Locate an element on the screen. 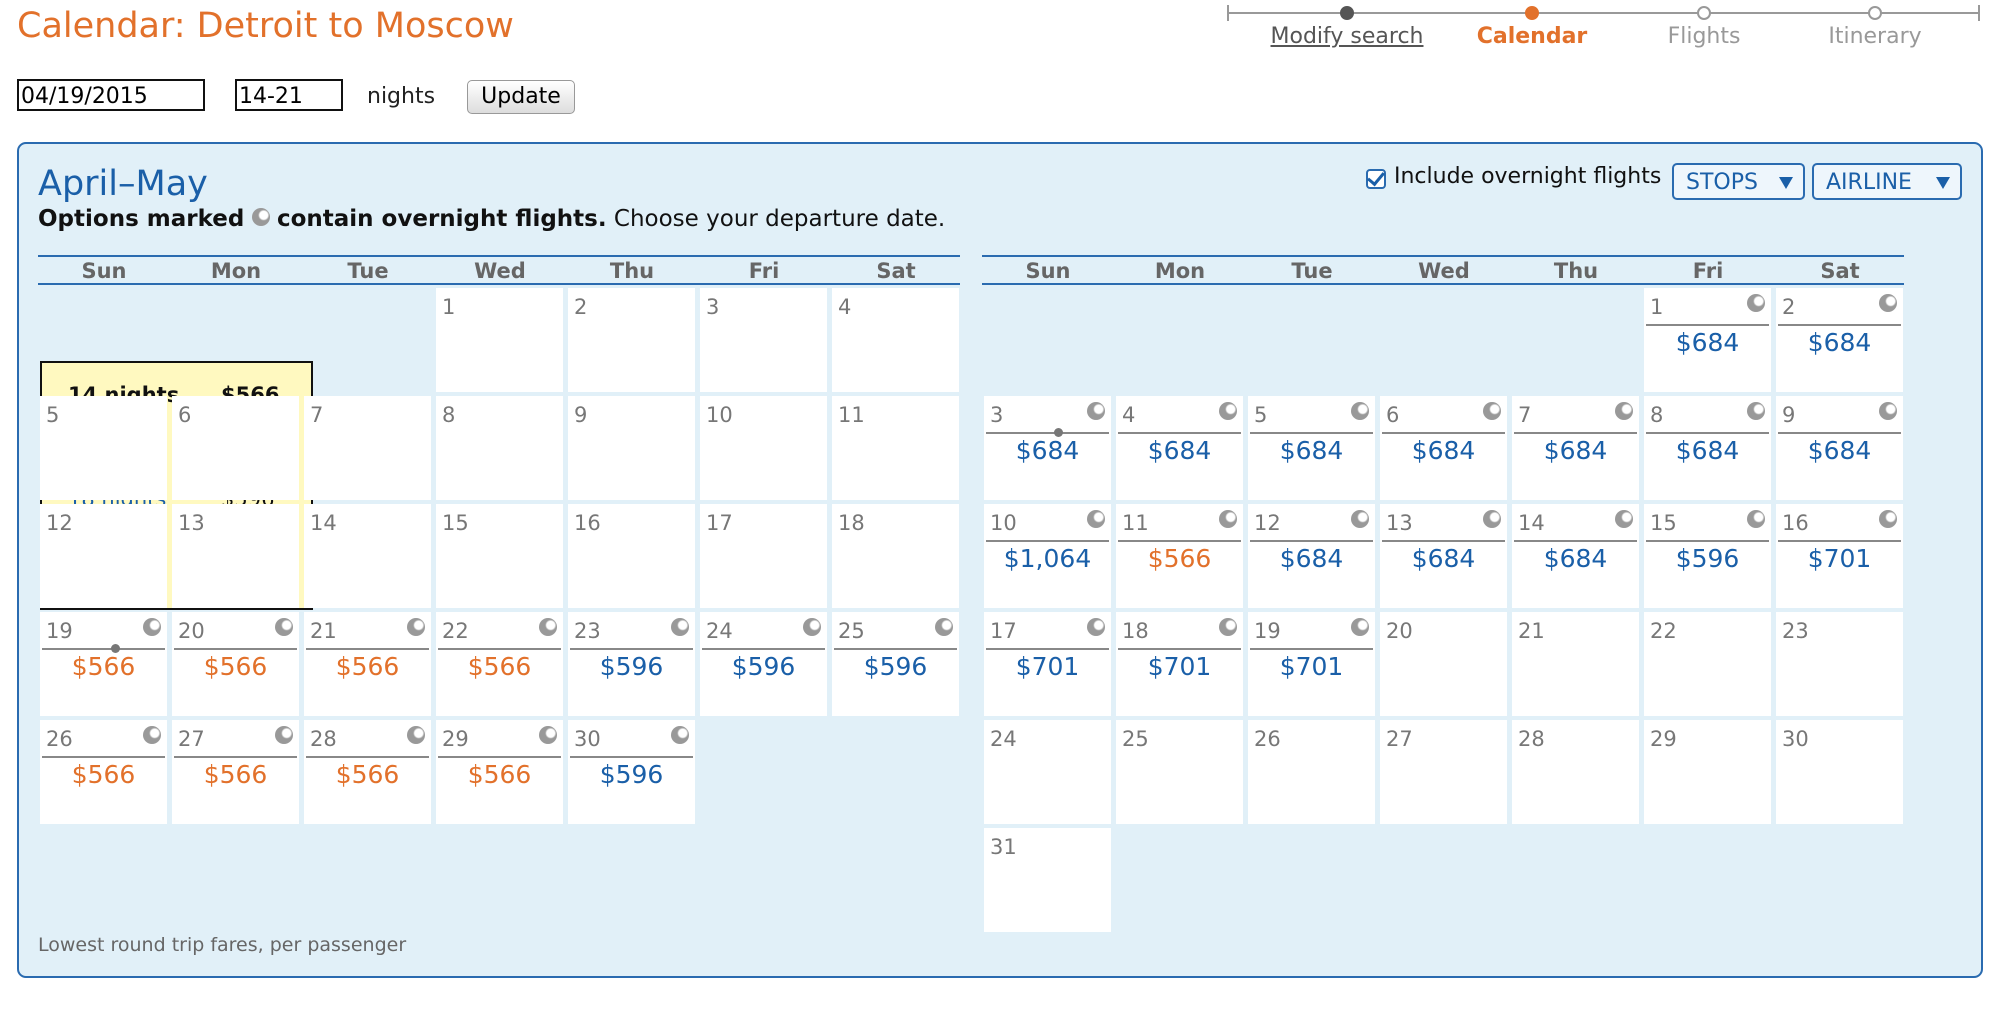 This screenshot has width=2000, height=1012. day-cell: 23 $596 is located at coordinates (631, 664).